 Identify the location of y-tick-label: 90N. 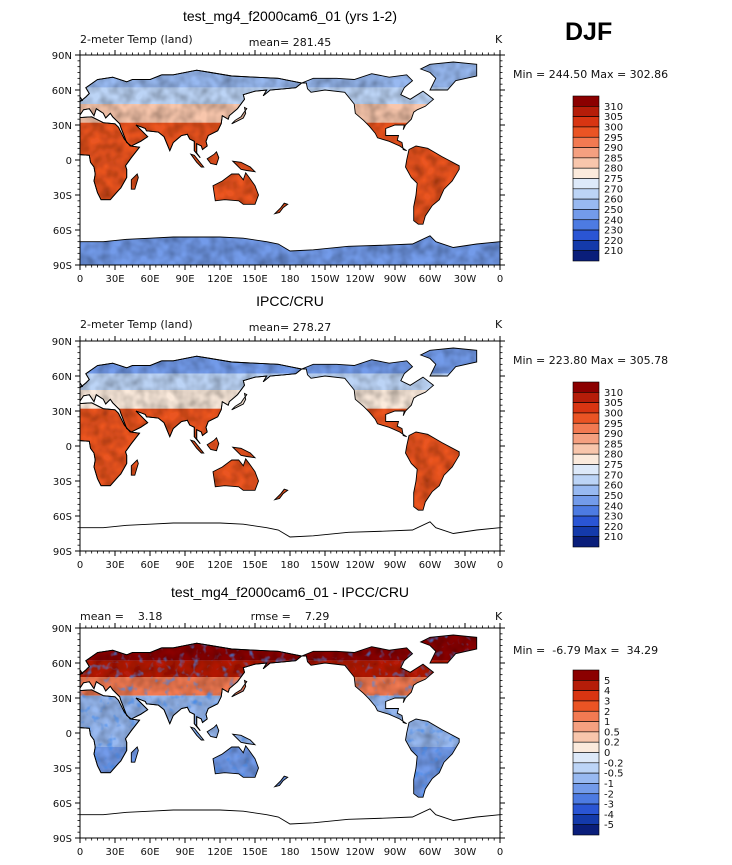
(62, 342).